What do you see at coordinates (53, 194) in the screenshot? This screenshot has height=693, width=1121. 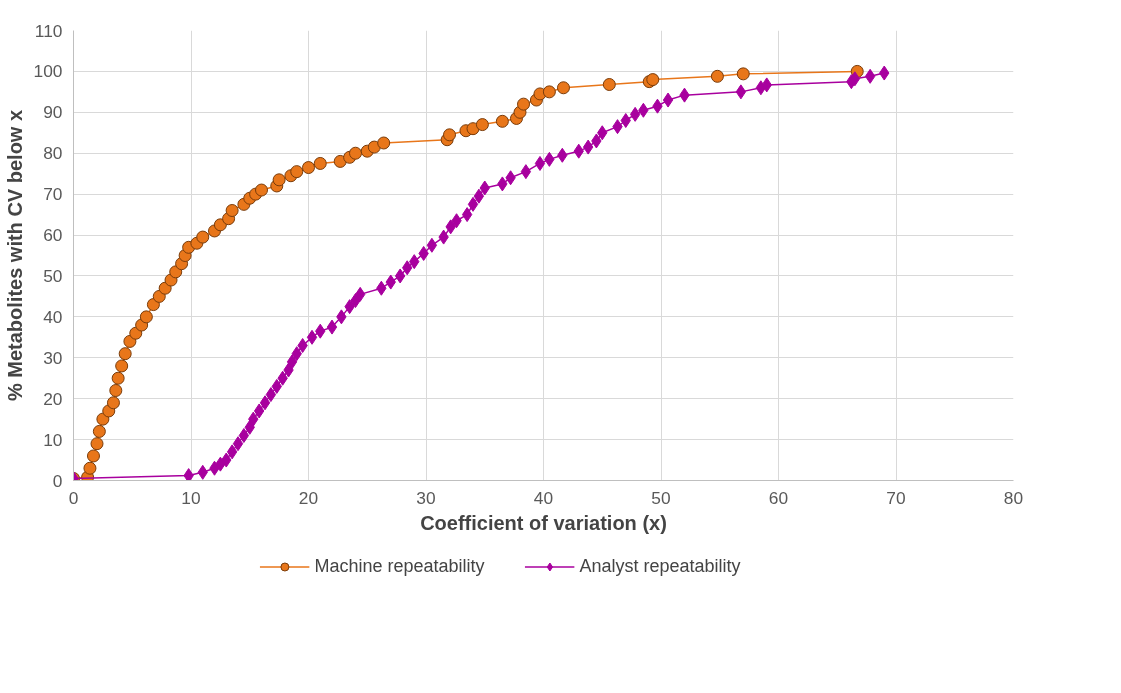 I see `y-tick-label: 70` at bounding box center [53, 194].